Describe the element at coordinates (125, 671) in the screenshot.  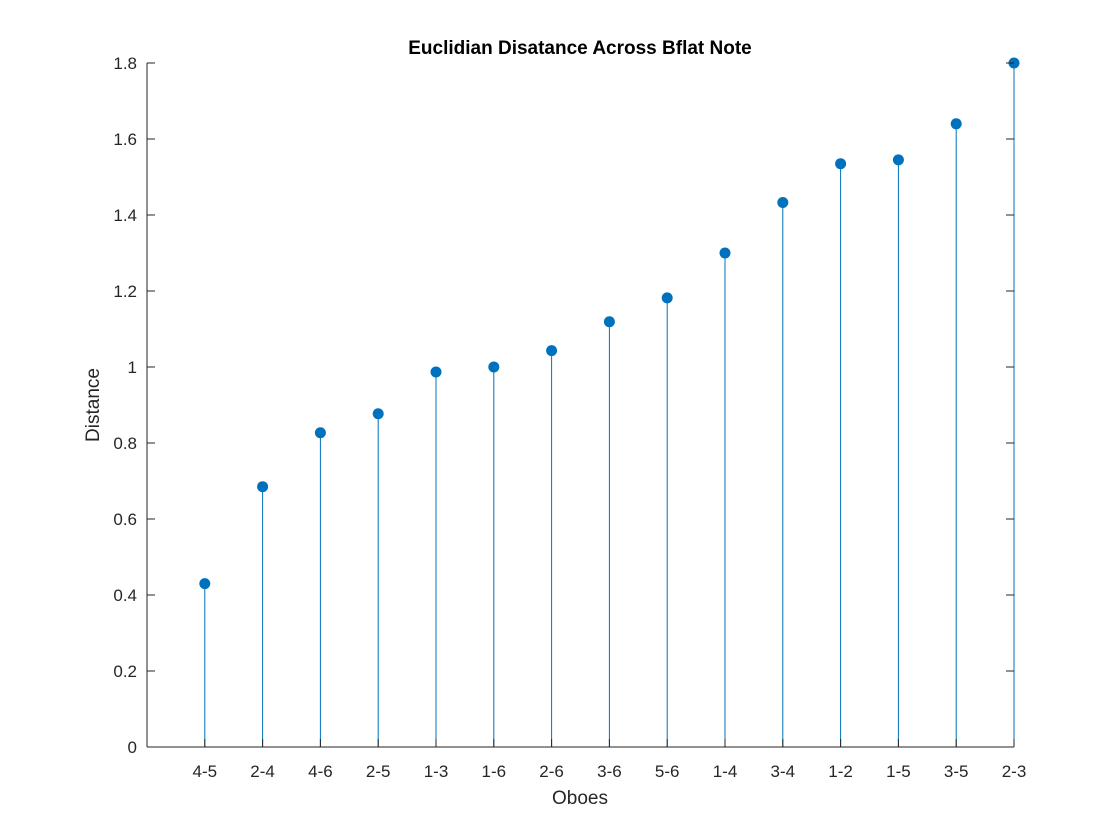
I see `y-tick-label: 0.2` at that location.